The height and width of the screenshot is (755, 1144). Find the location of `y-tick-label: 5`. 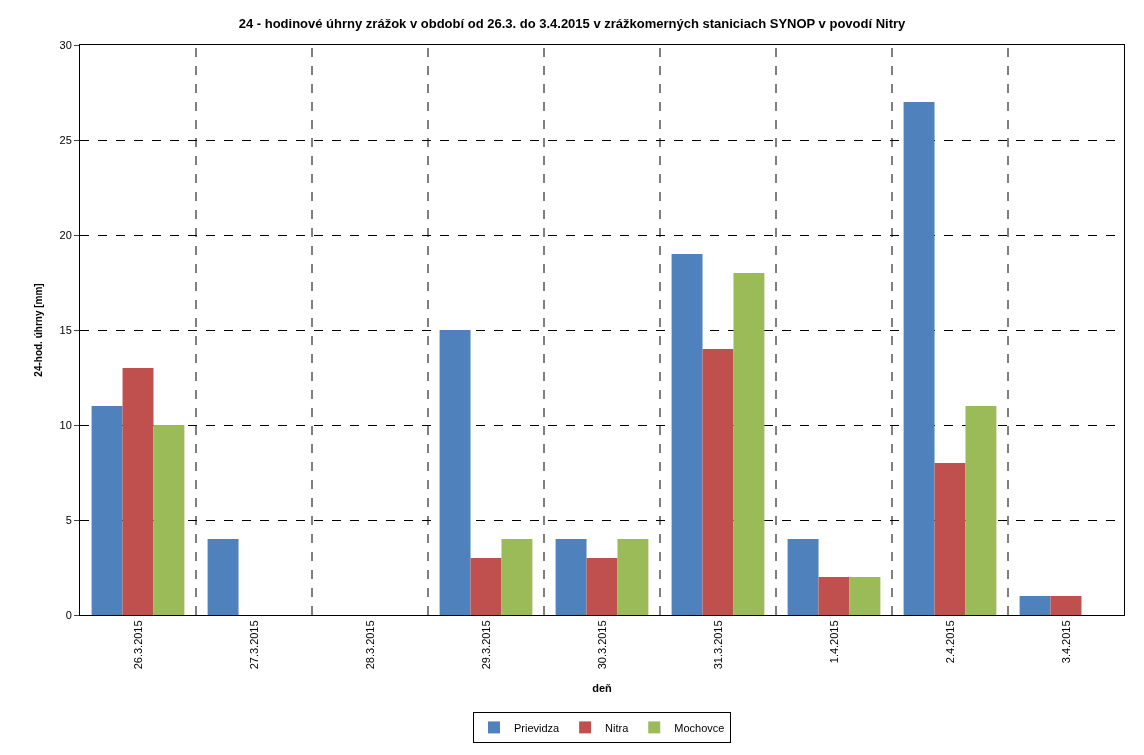

y-tick-label: 5 is located at coordinates (68, 519).